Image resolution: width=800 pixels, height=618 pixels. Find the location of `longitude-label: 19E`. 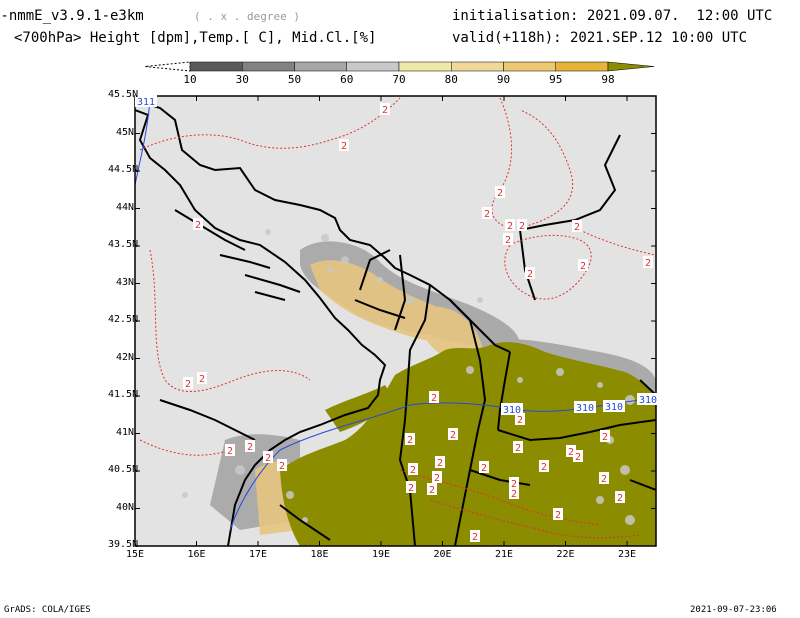

longitude-label: 19E is located at coordinates (381, 554).